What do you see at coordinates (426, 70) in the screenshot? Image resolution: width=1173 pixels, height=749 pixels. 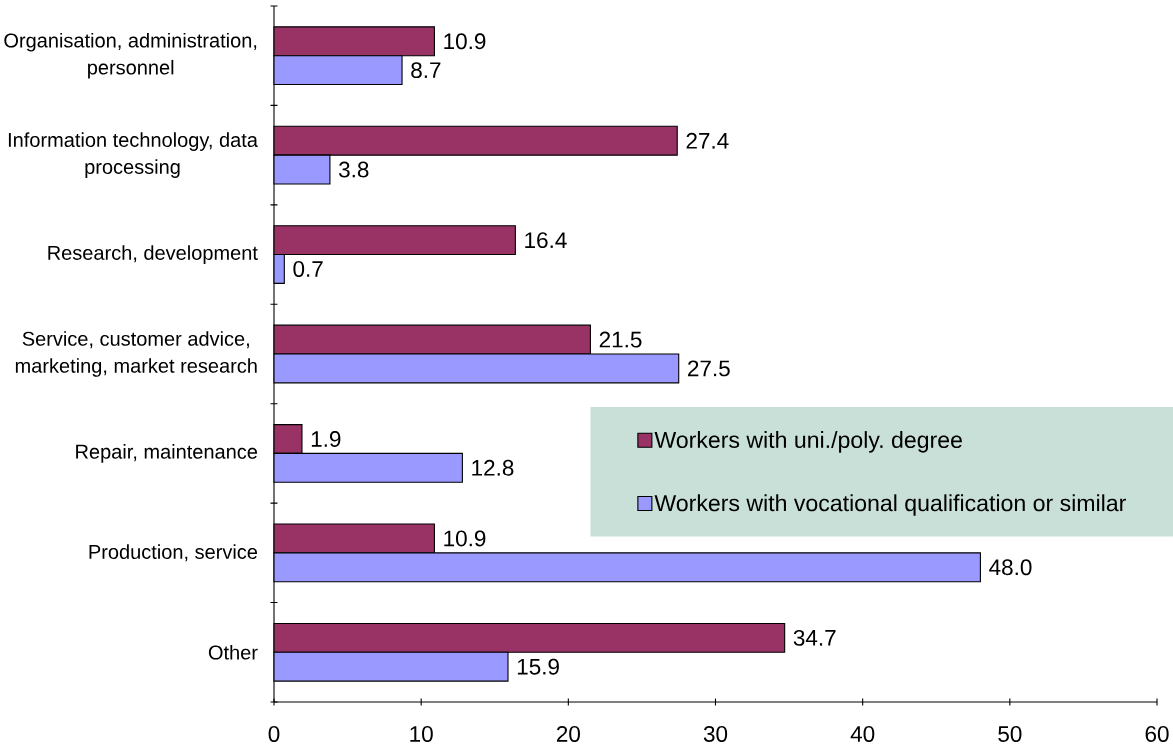 I see `data-label: 8.7` at bounding box center [426, 70].